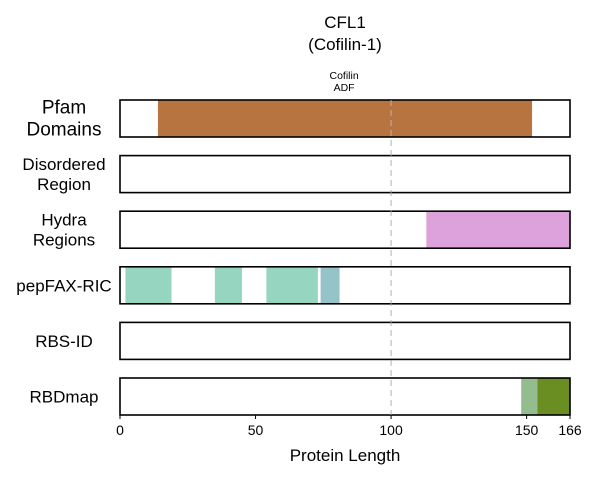  What do you see at coordinates (64, 108) in the screenshot?
I see `track-label: Pfam` at bounding box center [64, 108].